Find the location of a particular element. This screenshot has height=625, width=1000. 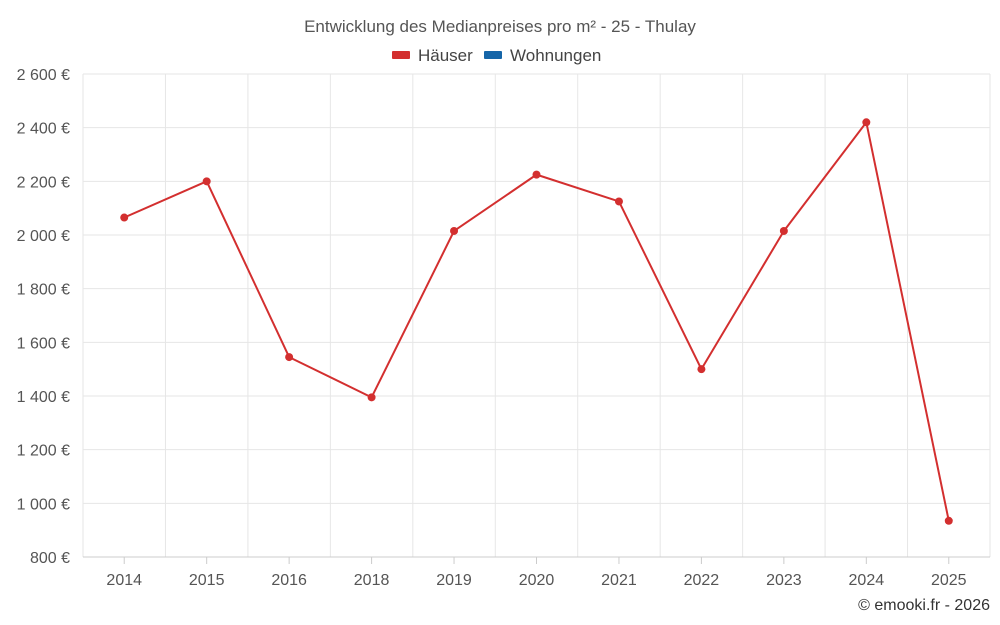

legend-swatch-haeuser is located at coordinates (401, 55).